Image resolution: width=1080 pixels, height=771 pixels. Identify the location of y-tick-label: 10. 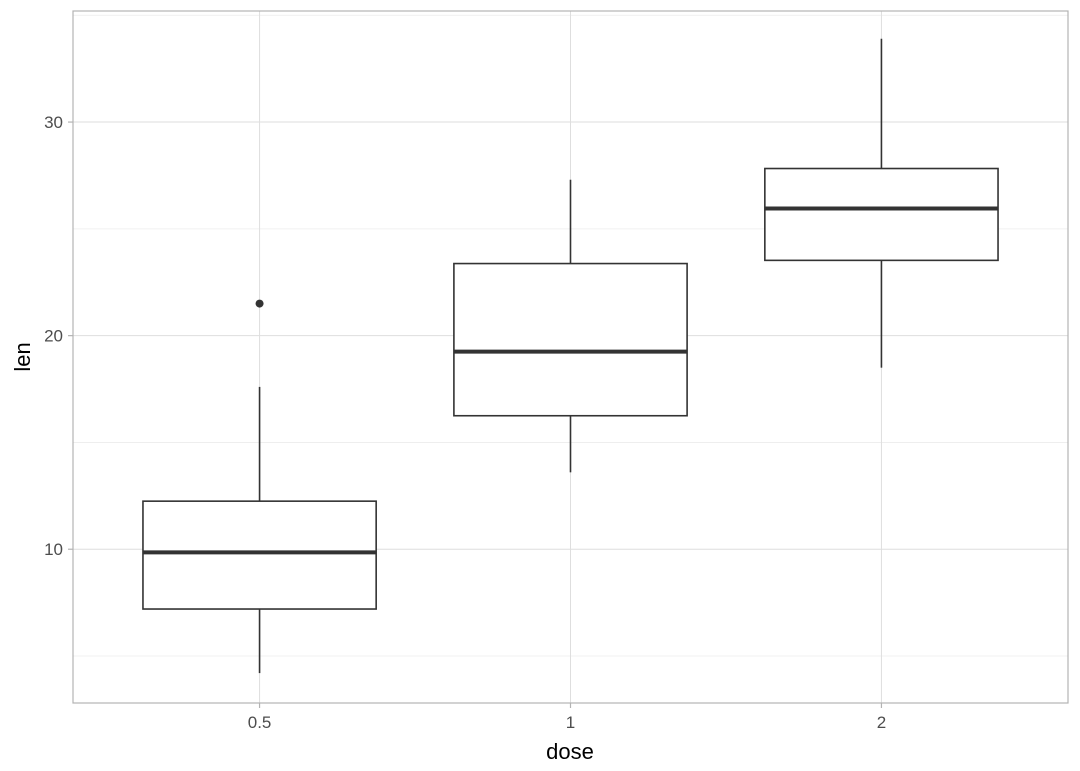
(53, 549).